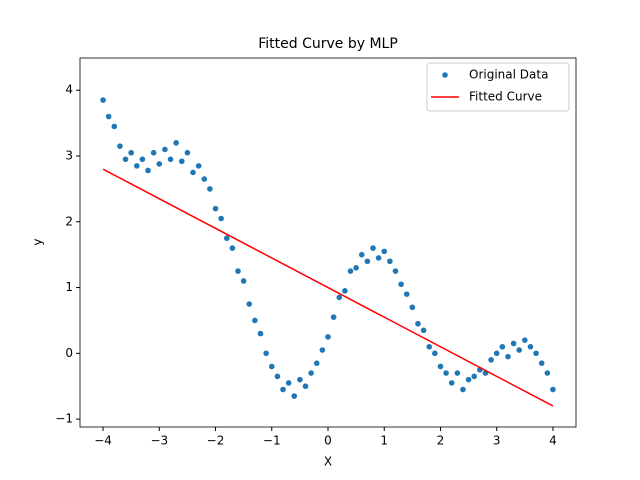  Describe the element at coordinates (445, 75) in the screenshot. I see `legend-marker` at that location.